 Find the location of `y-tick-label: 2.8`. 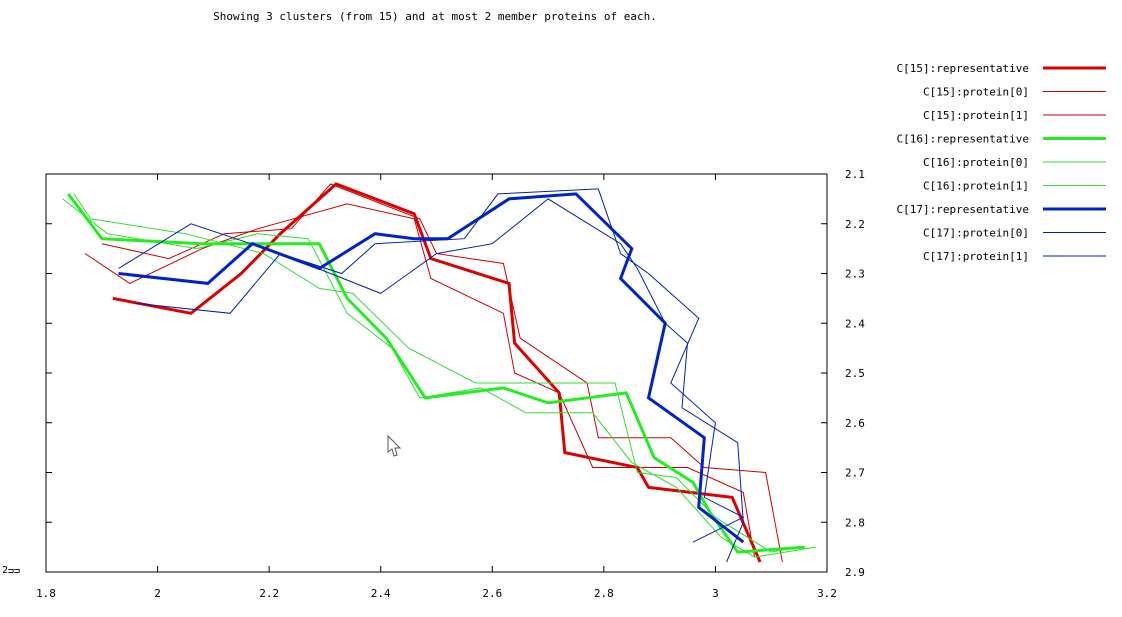

y-tick-label: 2.8 is located at coordinates (855, 522).